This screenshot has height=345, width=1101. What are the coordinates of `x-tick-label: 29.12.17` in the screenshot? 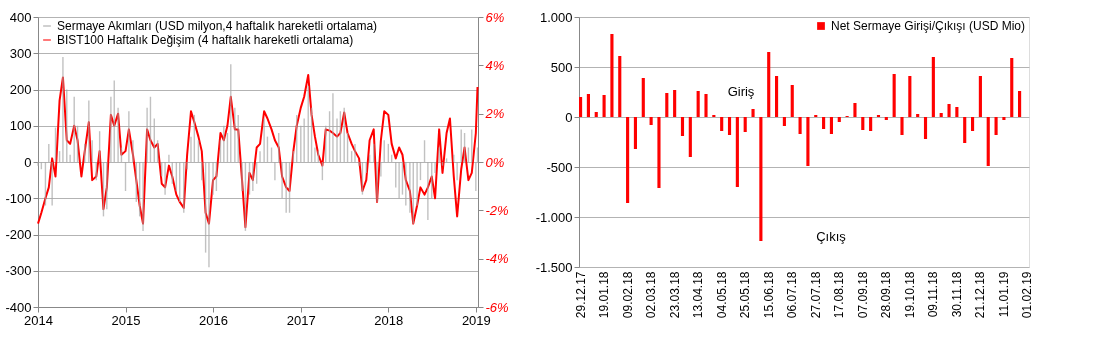 It's located at (580, 295).